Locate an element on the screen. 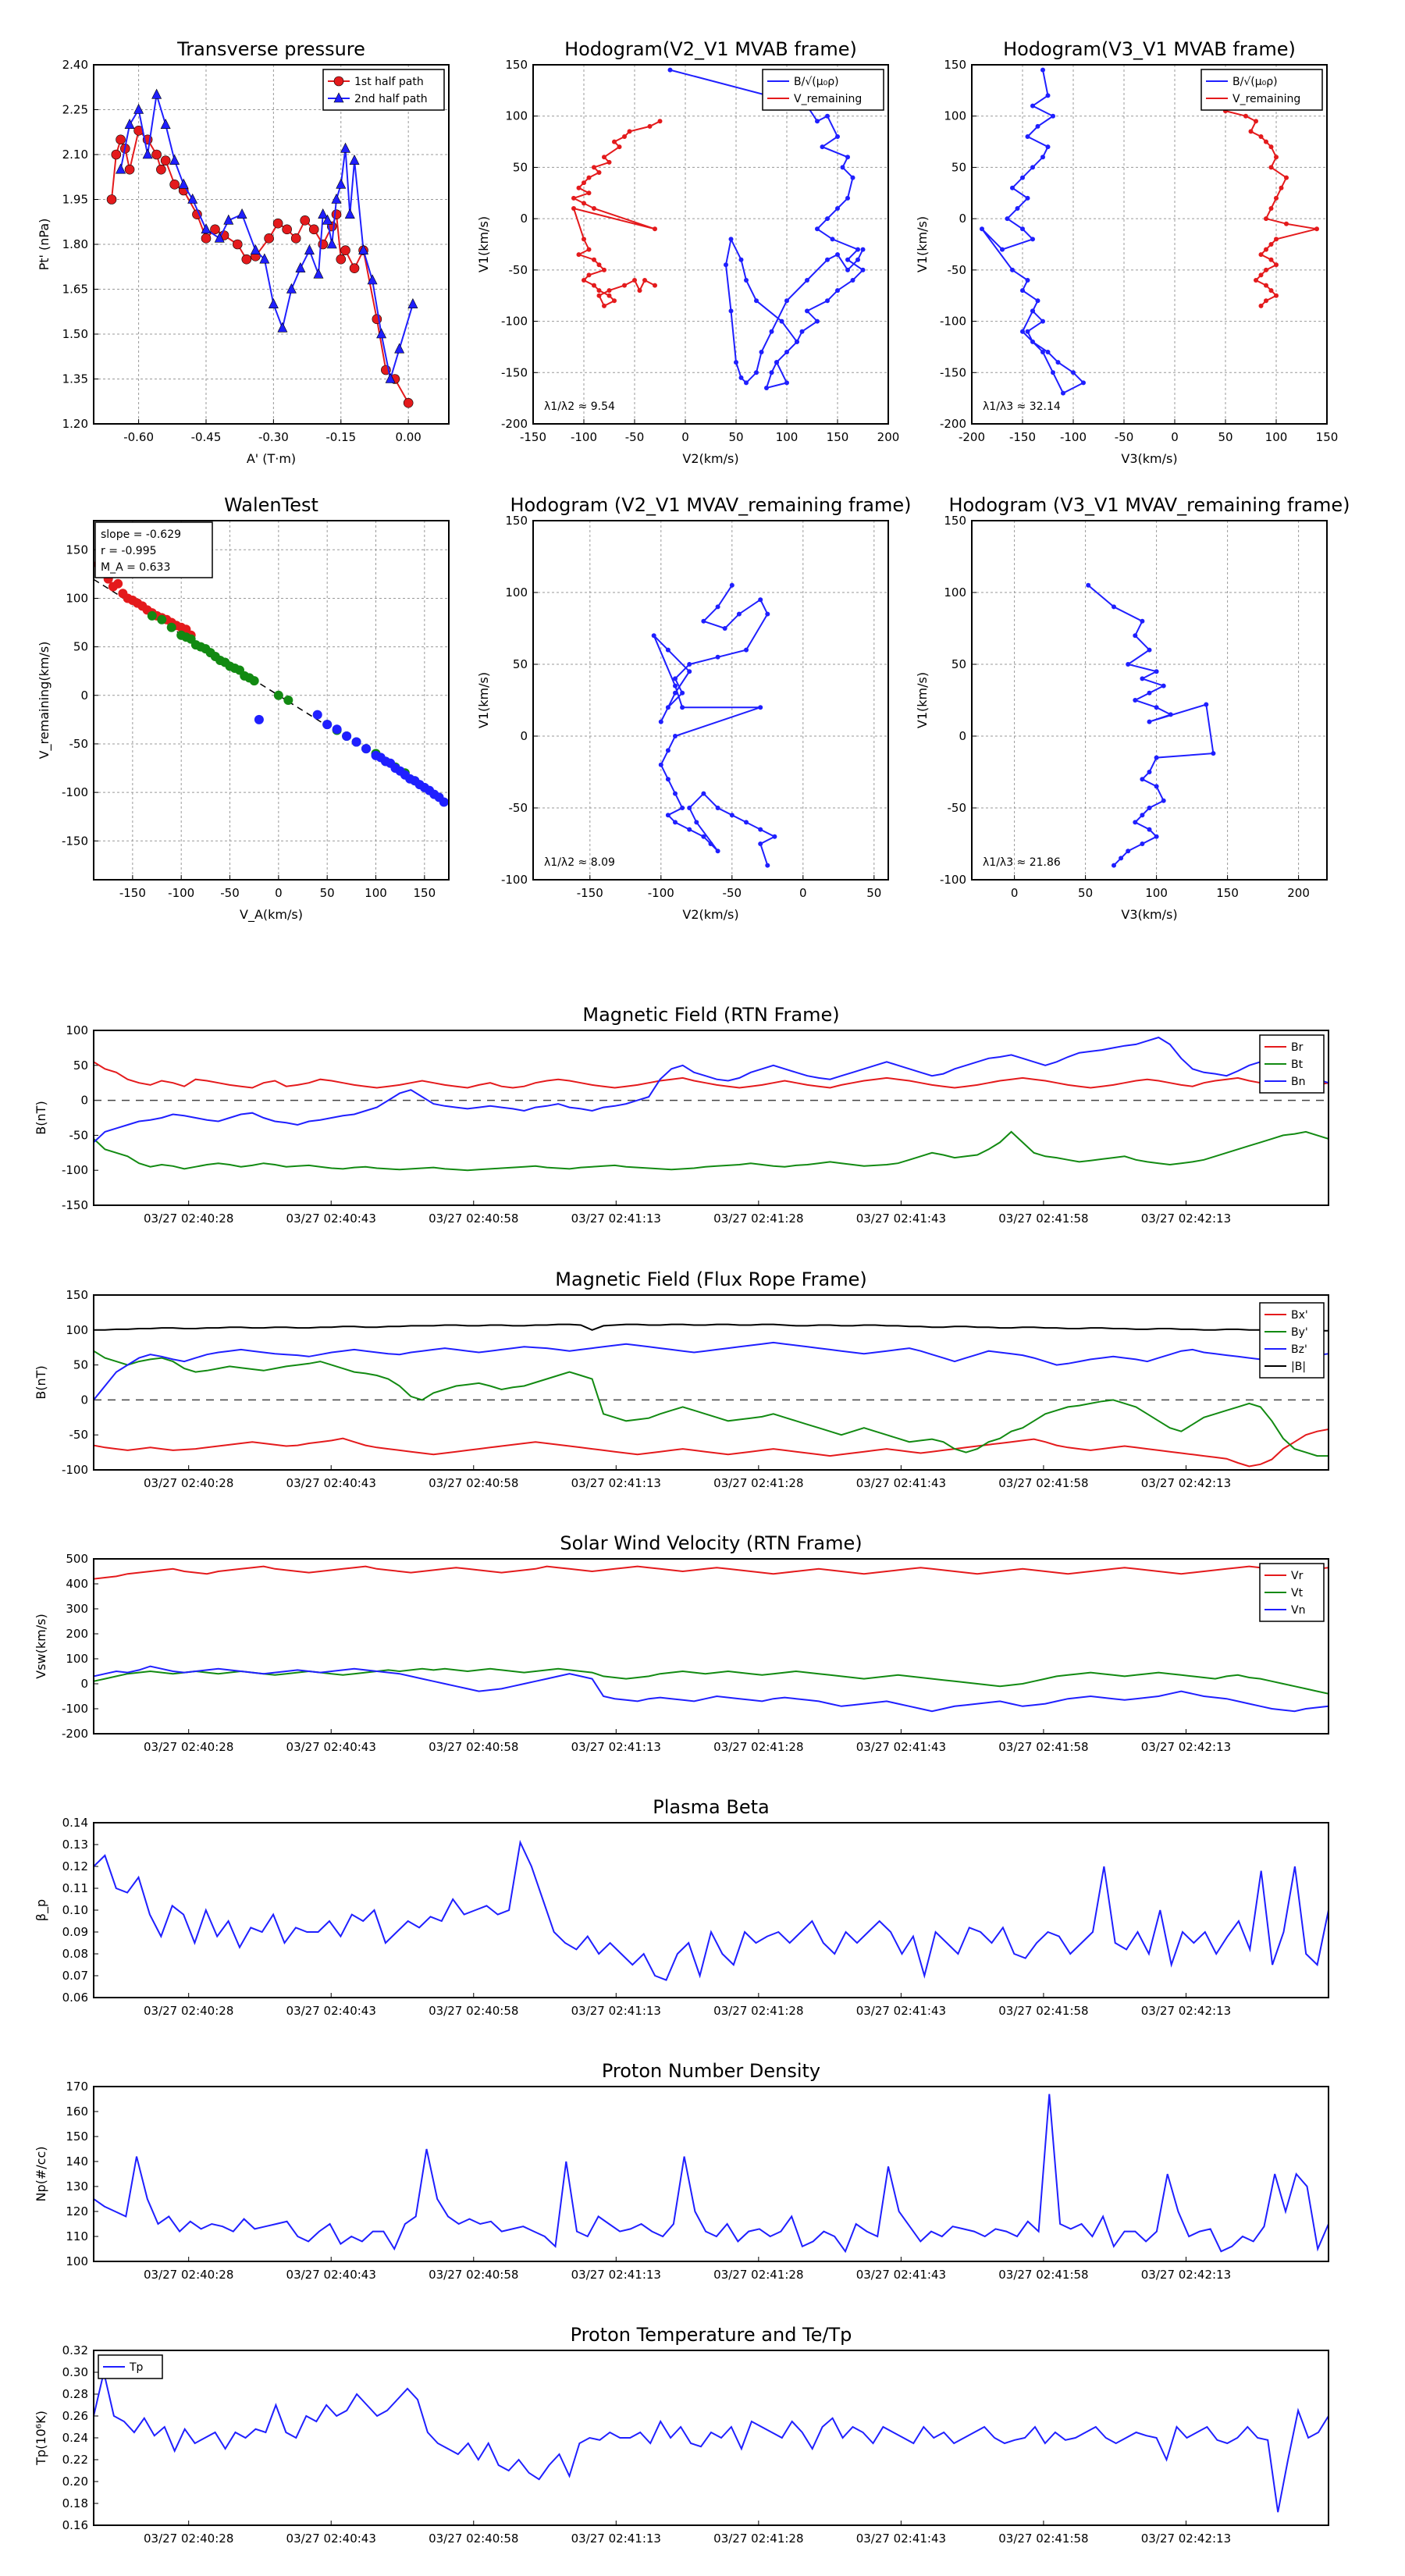 The height and width of the screenshot is (2576, 1405). x-tick-label: 100 is located at coordinates (1156, 893).